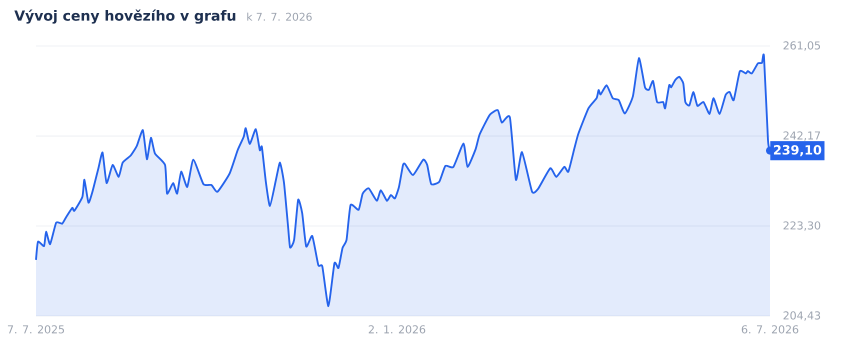 The height and width of the screenshot is (350, 860). I want to click on y-tick-label: 261,05, so click(802, 46).